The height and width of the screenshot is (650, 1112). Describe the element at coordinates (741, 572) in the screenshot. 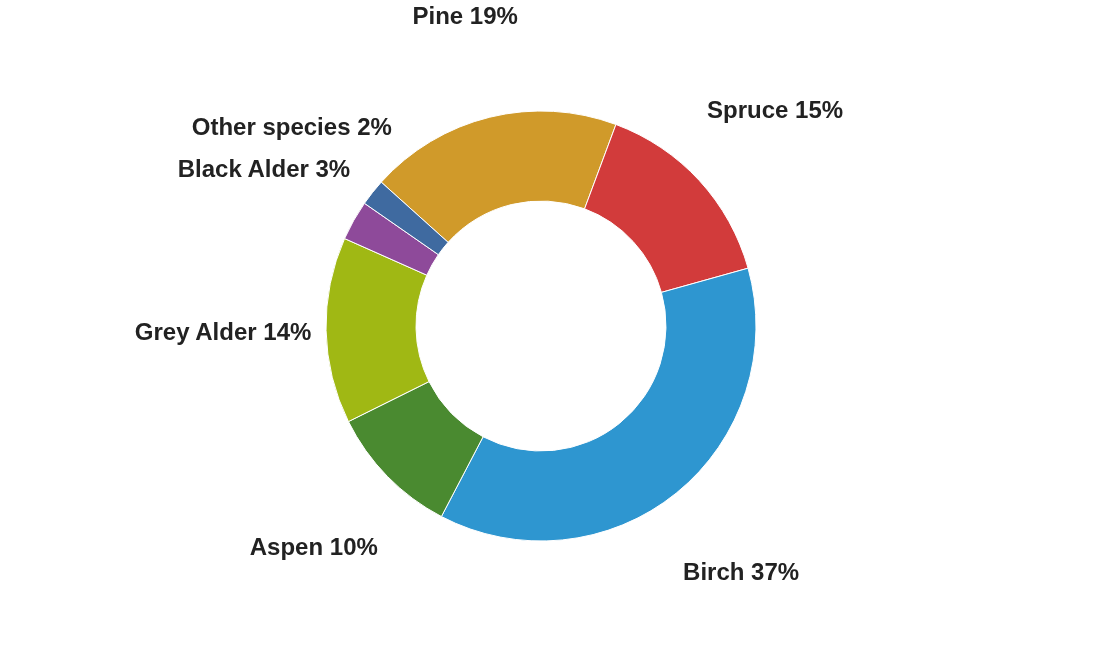

I see `slice-label: Birch 37%` at that location.